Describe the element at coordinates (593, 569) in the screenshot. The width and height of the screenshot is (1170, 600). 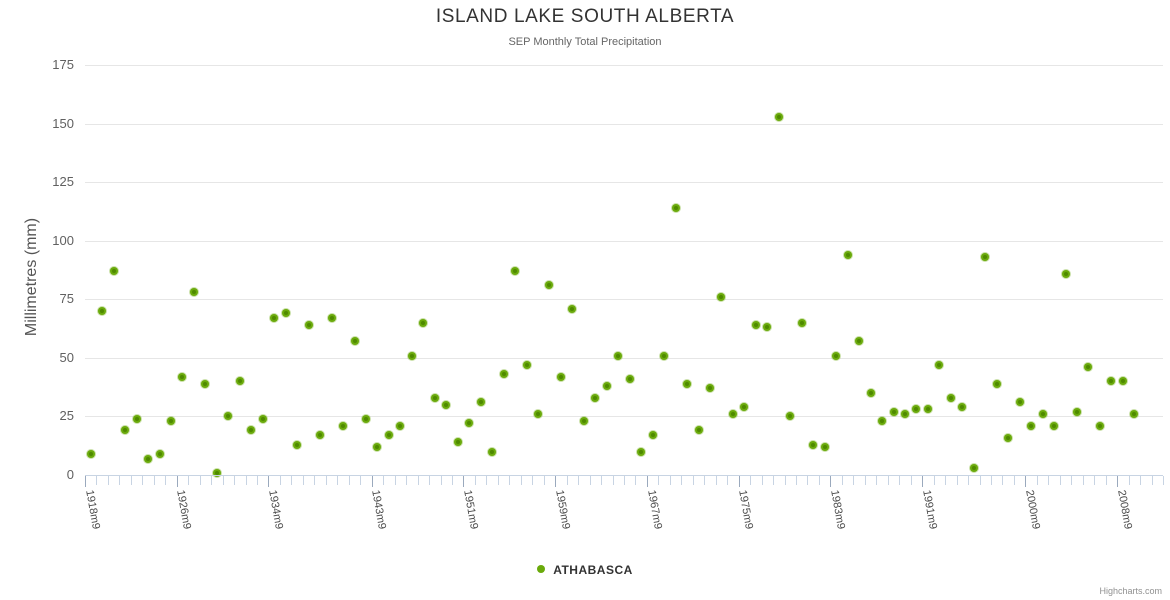
I see `legend-item-label: ATHABASCA` at that location.